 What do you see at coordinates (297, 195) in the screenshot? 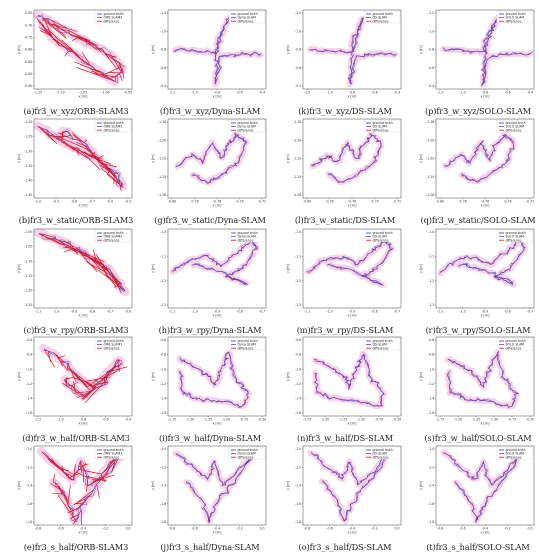
I see `y-tick-label: -1.26` at bounding box center [297, 195].